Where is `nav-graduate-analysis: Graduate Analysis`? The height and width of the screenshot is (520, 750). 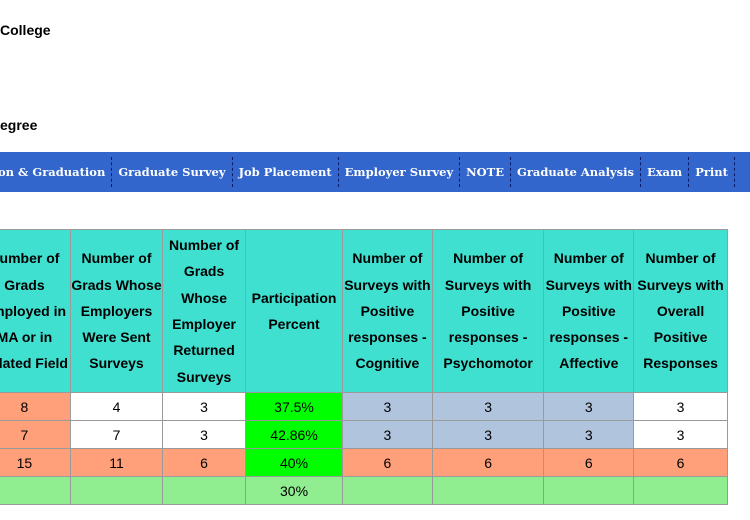 nav-graduate-analysis: Graduate Analysis is located at coordinates (576, 172).